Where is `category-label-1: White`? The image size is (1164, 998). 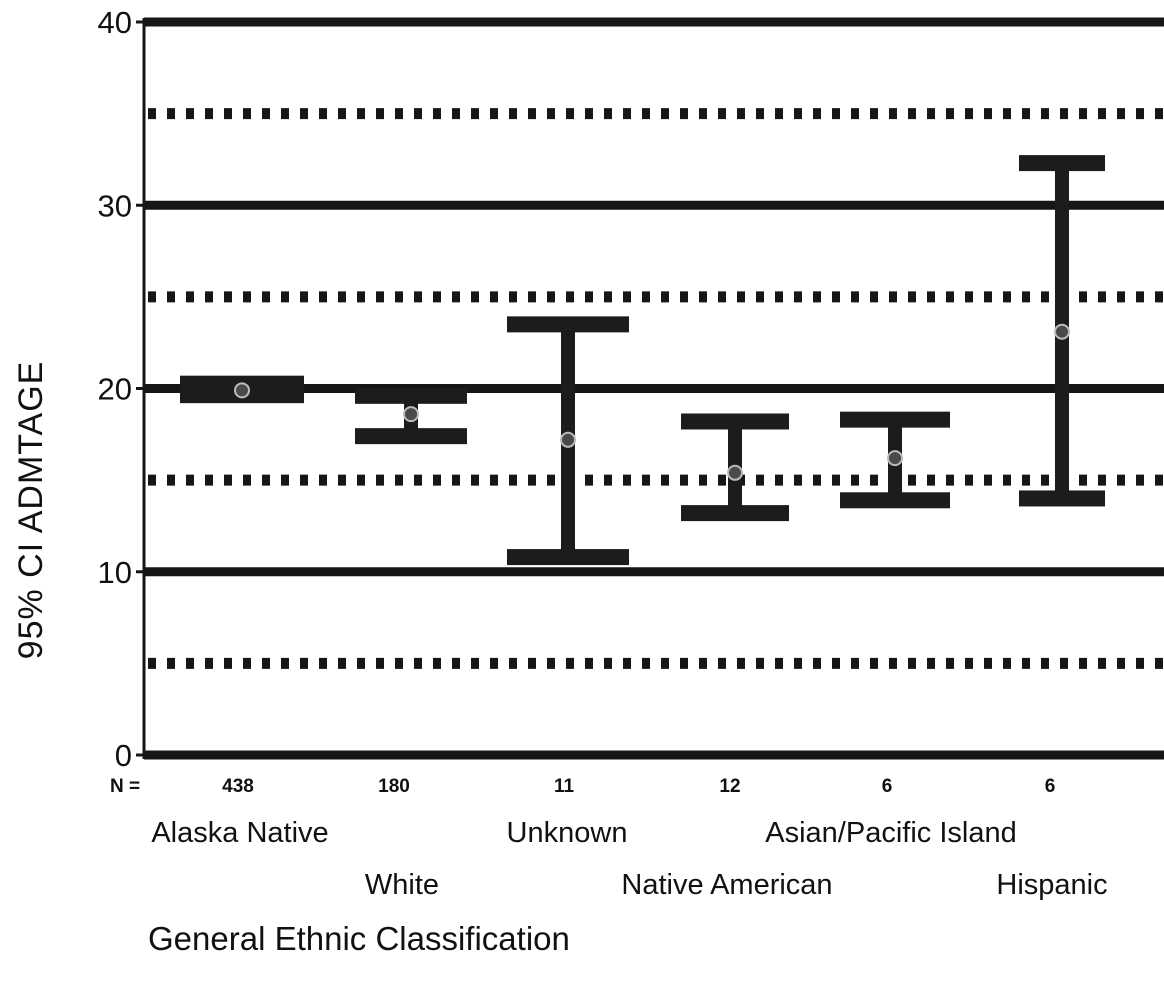 category-label-1: White is located at coordinates (402, 885).